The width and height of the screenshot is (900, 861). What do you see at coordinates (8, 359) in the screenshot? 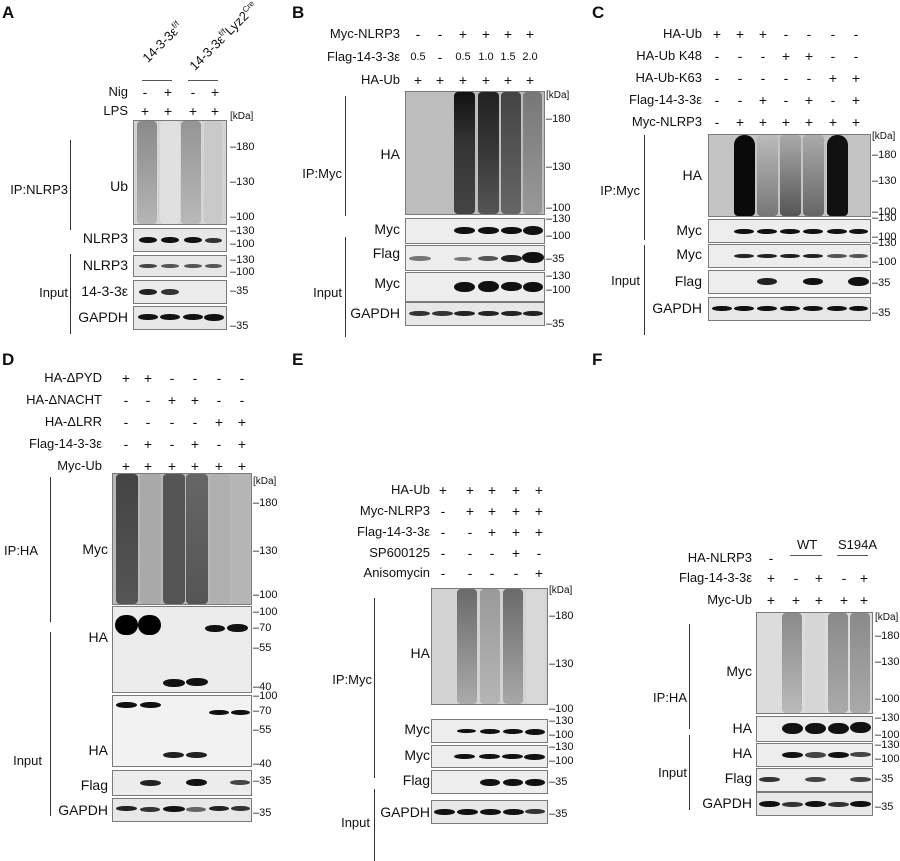
I see `panel-letter: D` at bounding box center [8, 359].